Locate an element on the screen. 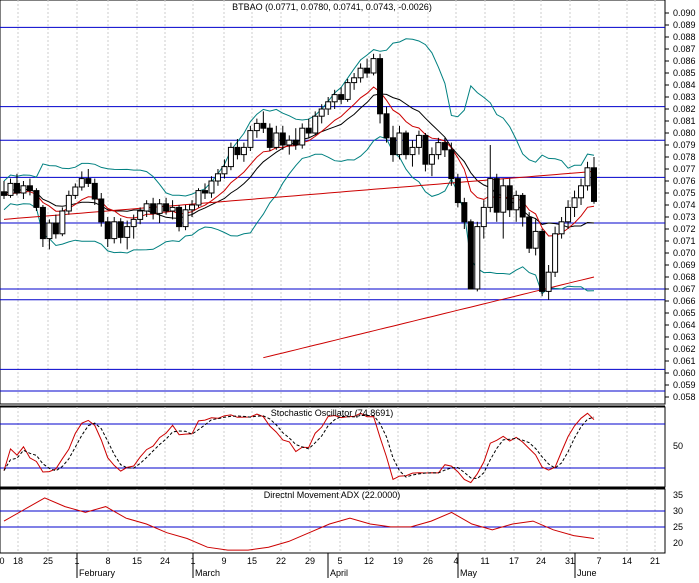  adx-panel-frame is located at coordinates (333, 521).